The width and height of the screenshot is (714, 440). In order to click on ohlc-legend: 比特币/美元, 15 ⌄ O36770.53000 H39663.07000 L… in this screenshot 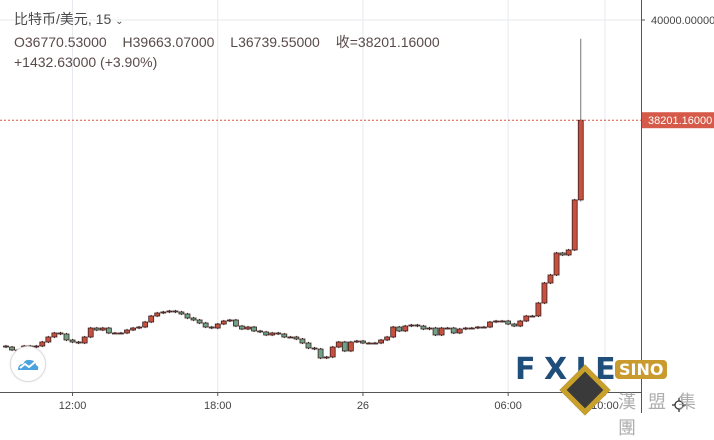, I will do `click(233, 40)`.